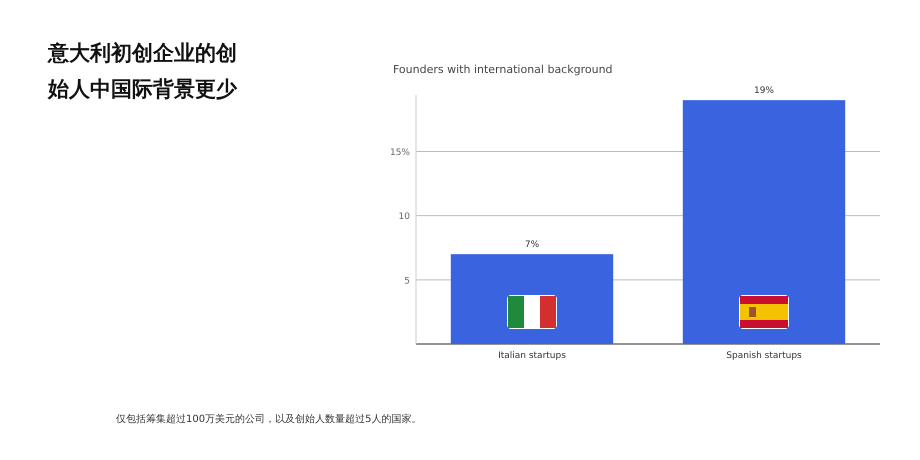  What do you see at coordinates (269, 419) in the screenshot?
I see `text: 仅包括筹集超过100万美元的公司，以及创始人数量超过5人的国家。` at bounding box center [269, 419].